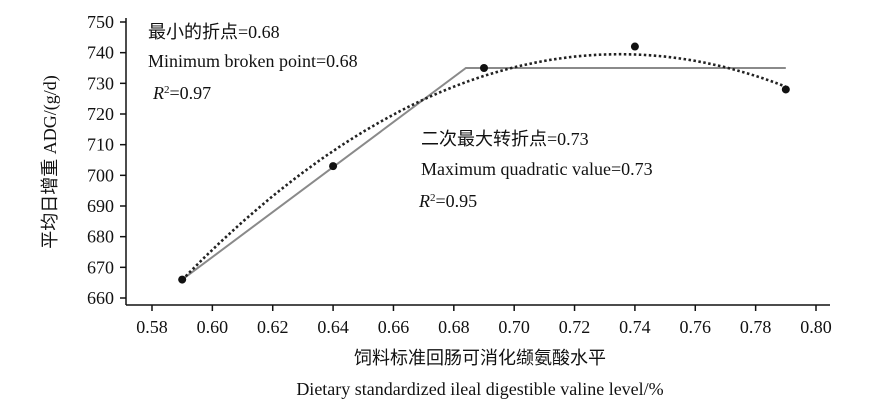 The image size is (884, 419). Describe the element at coordinates (100, 145) in the screenshot. I see `y-tick-label: 710` at that location.